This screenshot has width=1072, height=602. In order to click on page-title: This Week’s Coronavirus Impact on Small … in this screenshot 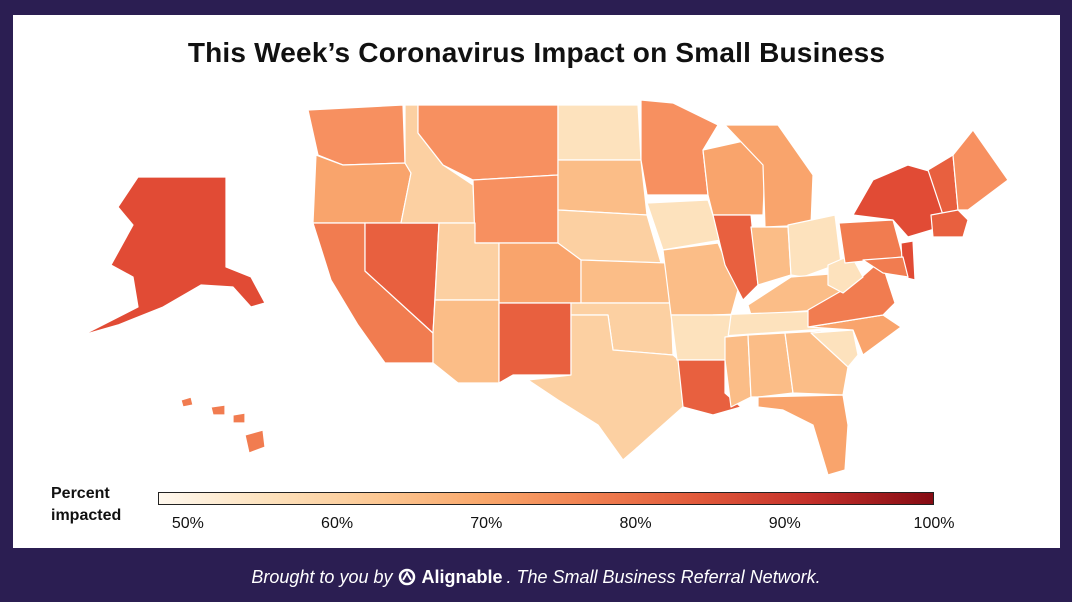, I will do `click(536, 52)`.